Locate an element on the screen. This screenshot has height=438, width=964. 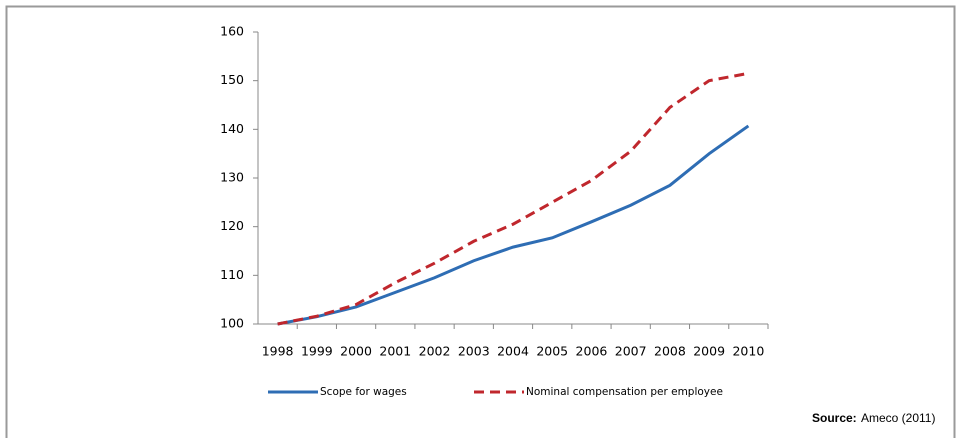
y-tick-label: 110 is located at coordinates (232, 274).